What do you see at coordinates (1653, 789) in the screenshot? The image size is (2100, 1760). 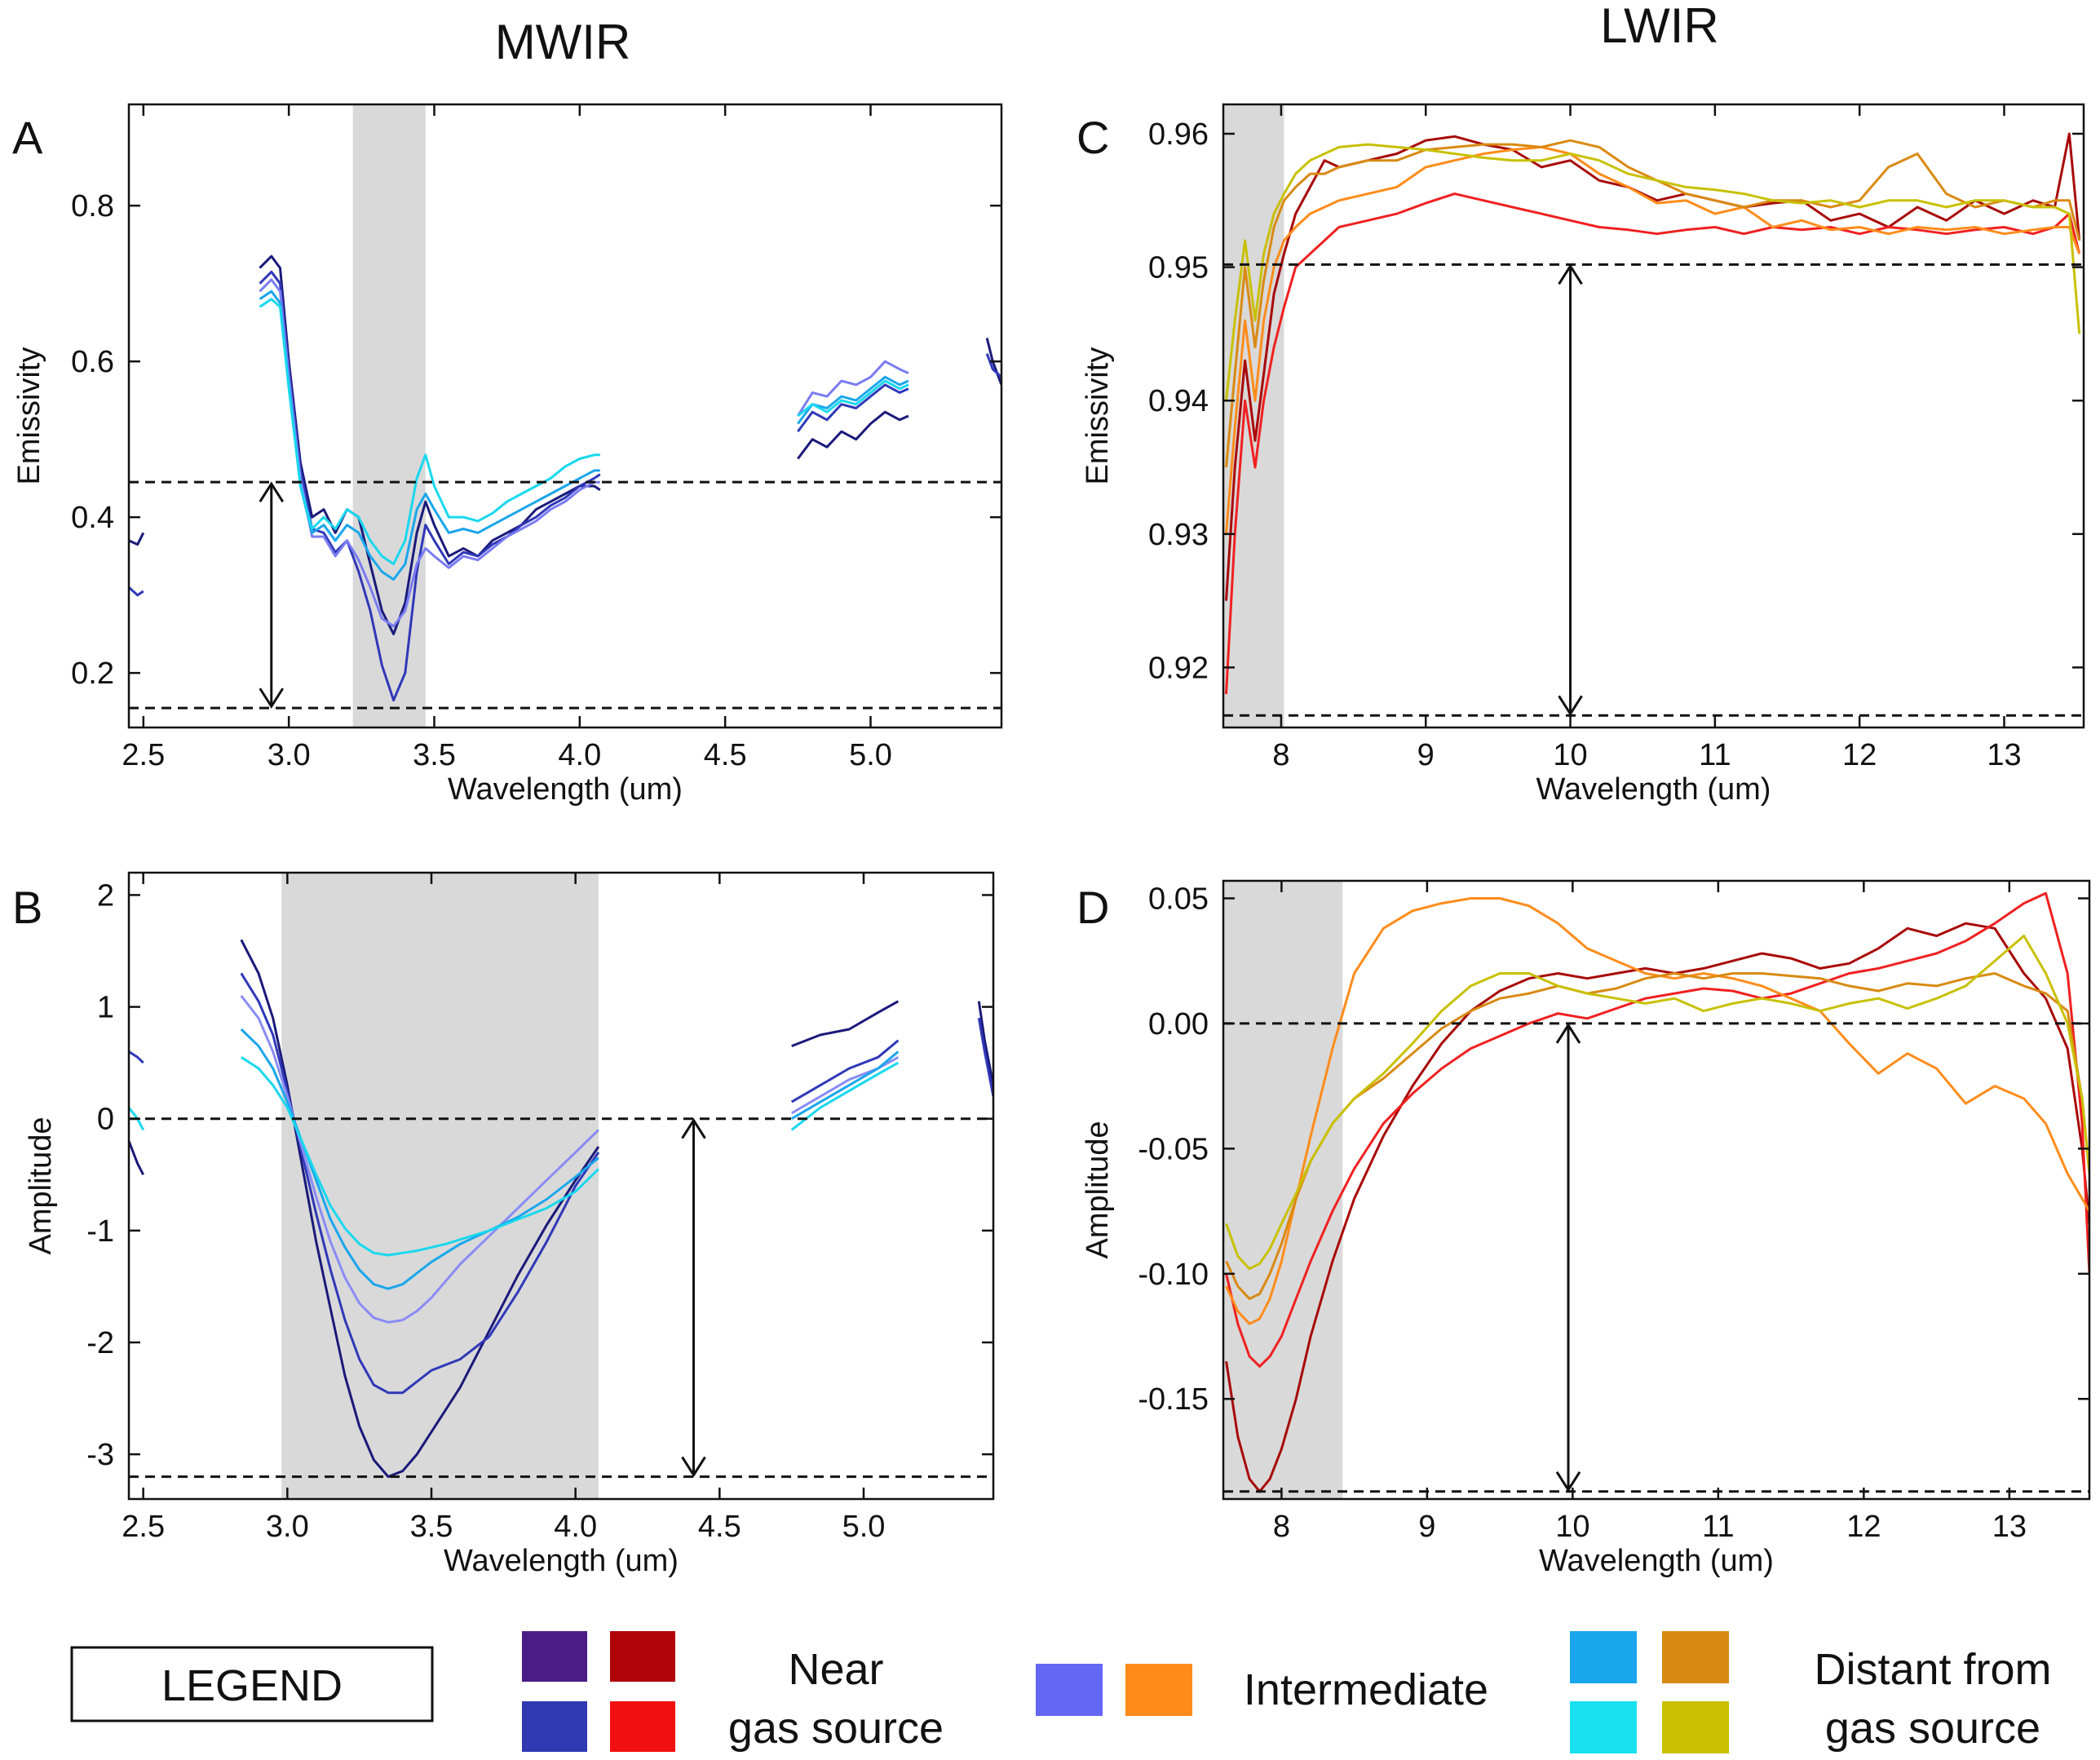 I see `panel-c-xlabel: Wavelength (um)` at bounding box center [1653, 789].